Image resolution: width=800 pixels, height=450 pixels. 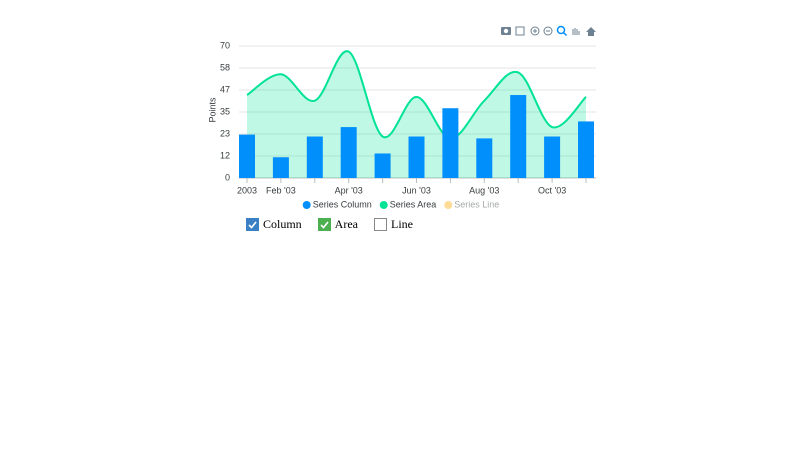 I want to click on area-fill, so click(x=416, y=114).